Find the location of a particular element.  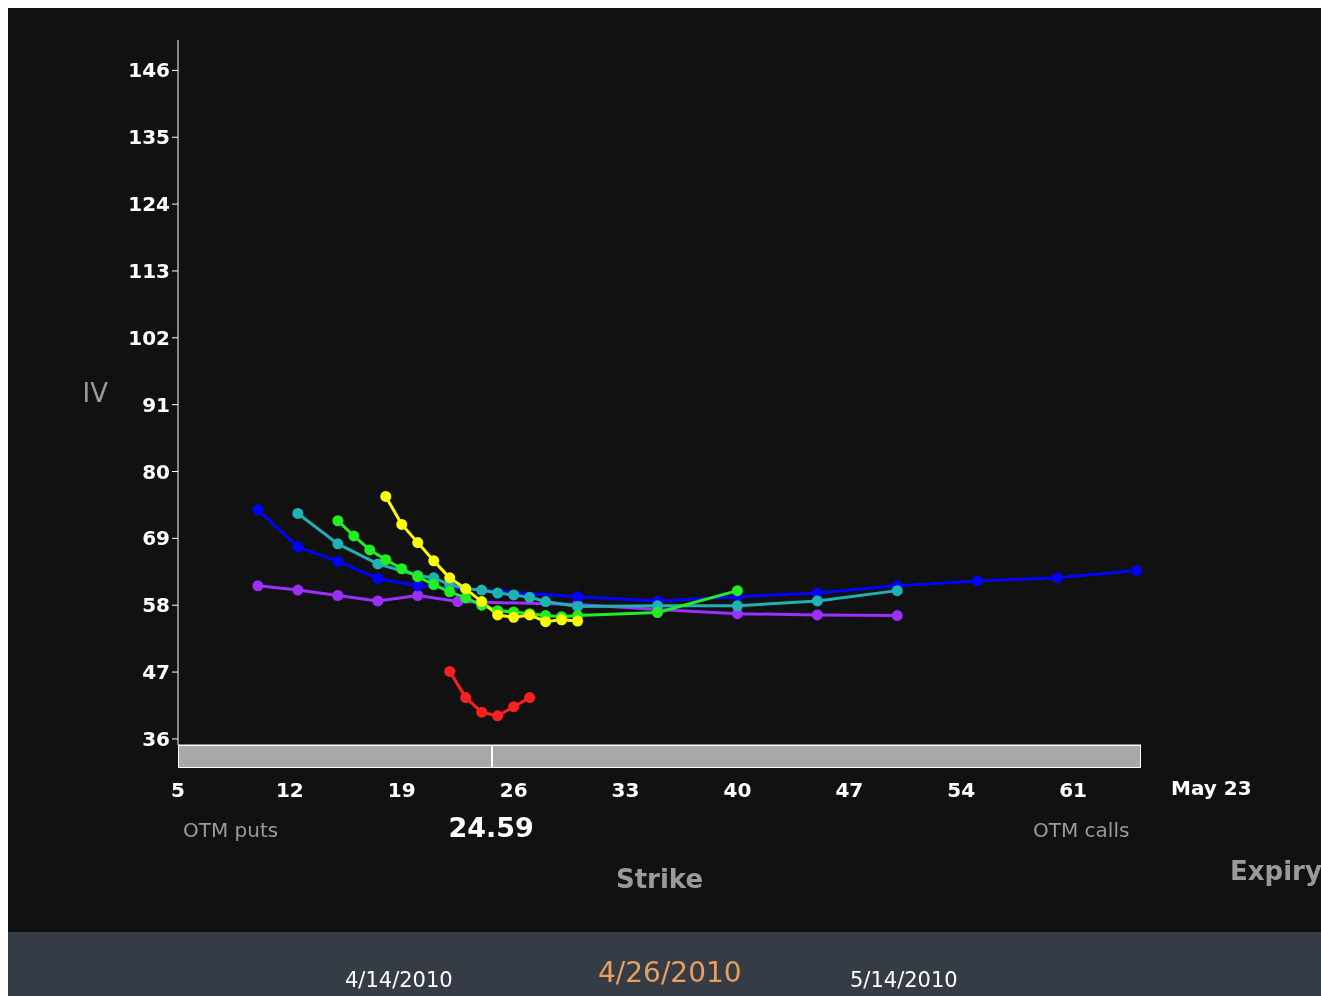

text: Expiry is located at coordinates (1275, 871).